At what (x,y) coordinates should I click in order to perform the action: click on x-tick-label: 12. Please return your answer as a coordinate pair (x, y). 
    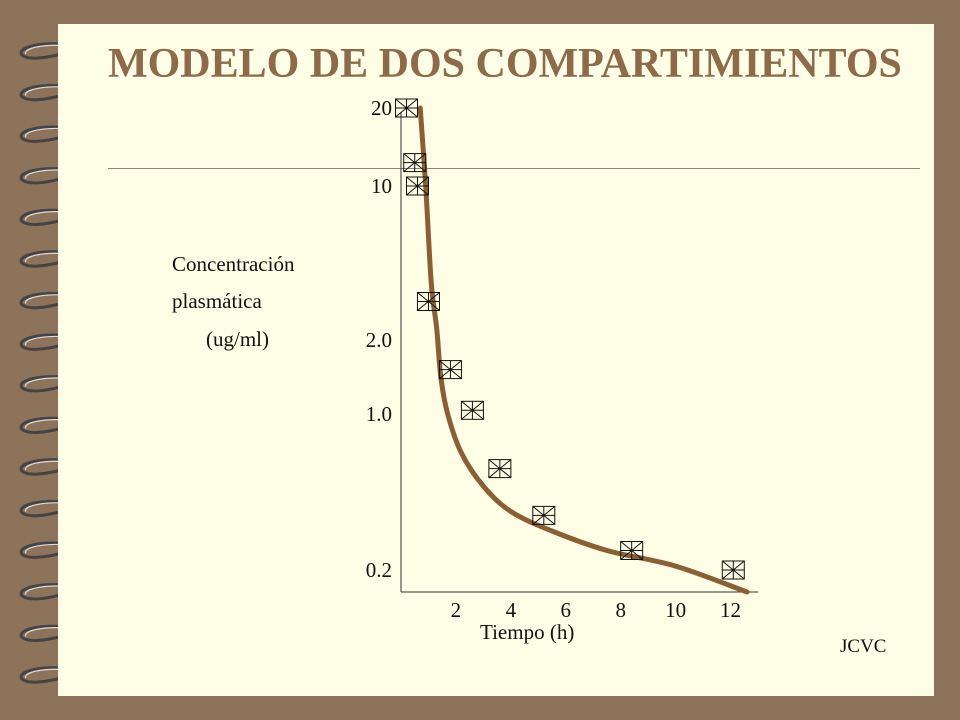
    Looking at the image, I should click on (730, 610).